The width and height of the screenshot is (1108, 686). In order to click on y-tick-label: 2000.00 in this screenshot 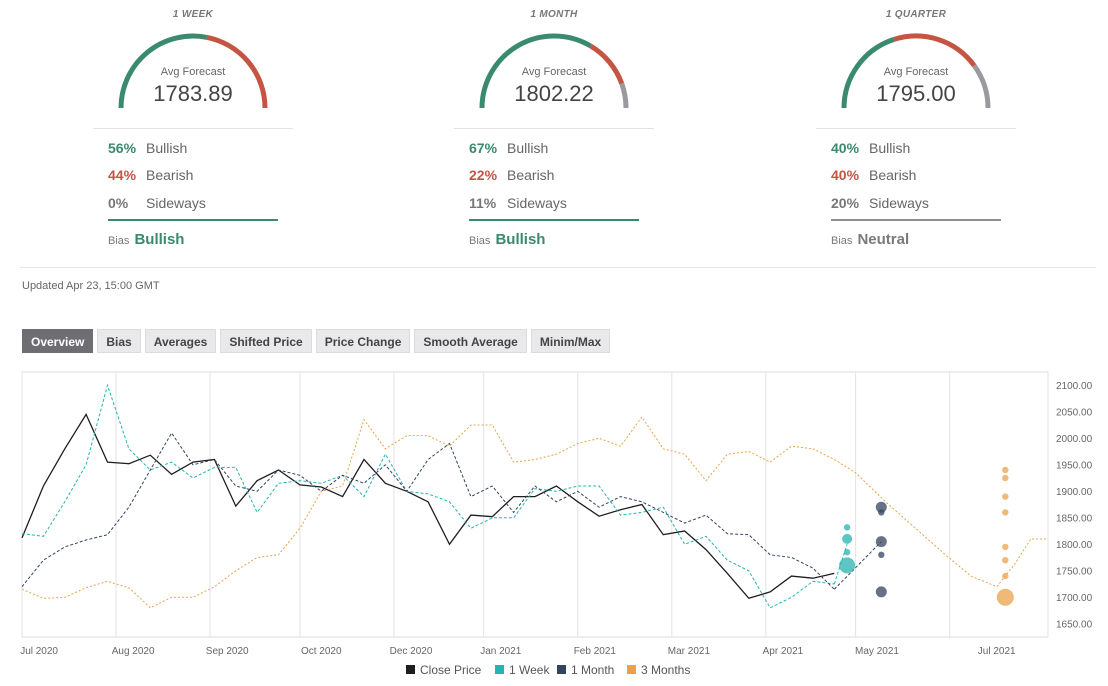, I will do `click(1074, 439)`.